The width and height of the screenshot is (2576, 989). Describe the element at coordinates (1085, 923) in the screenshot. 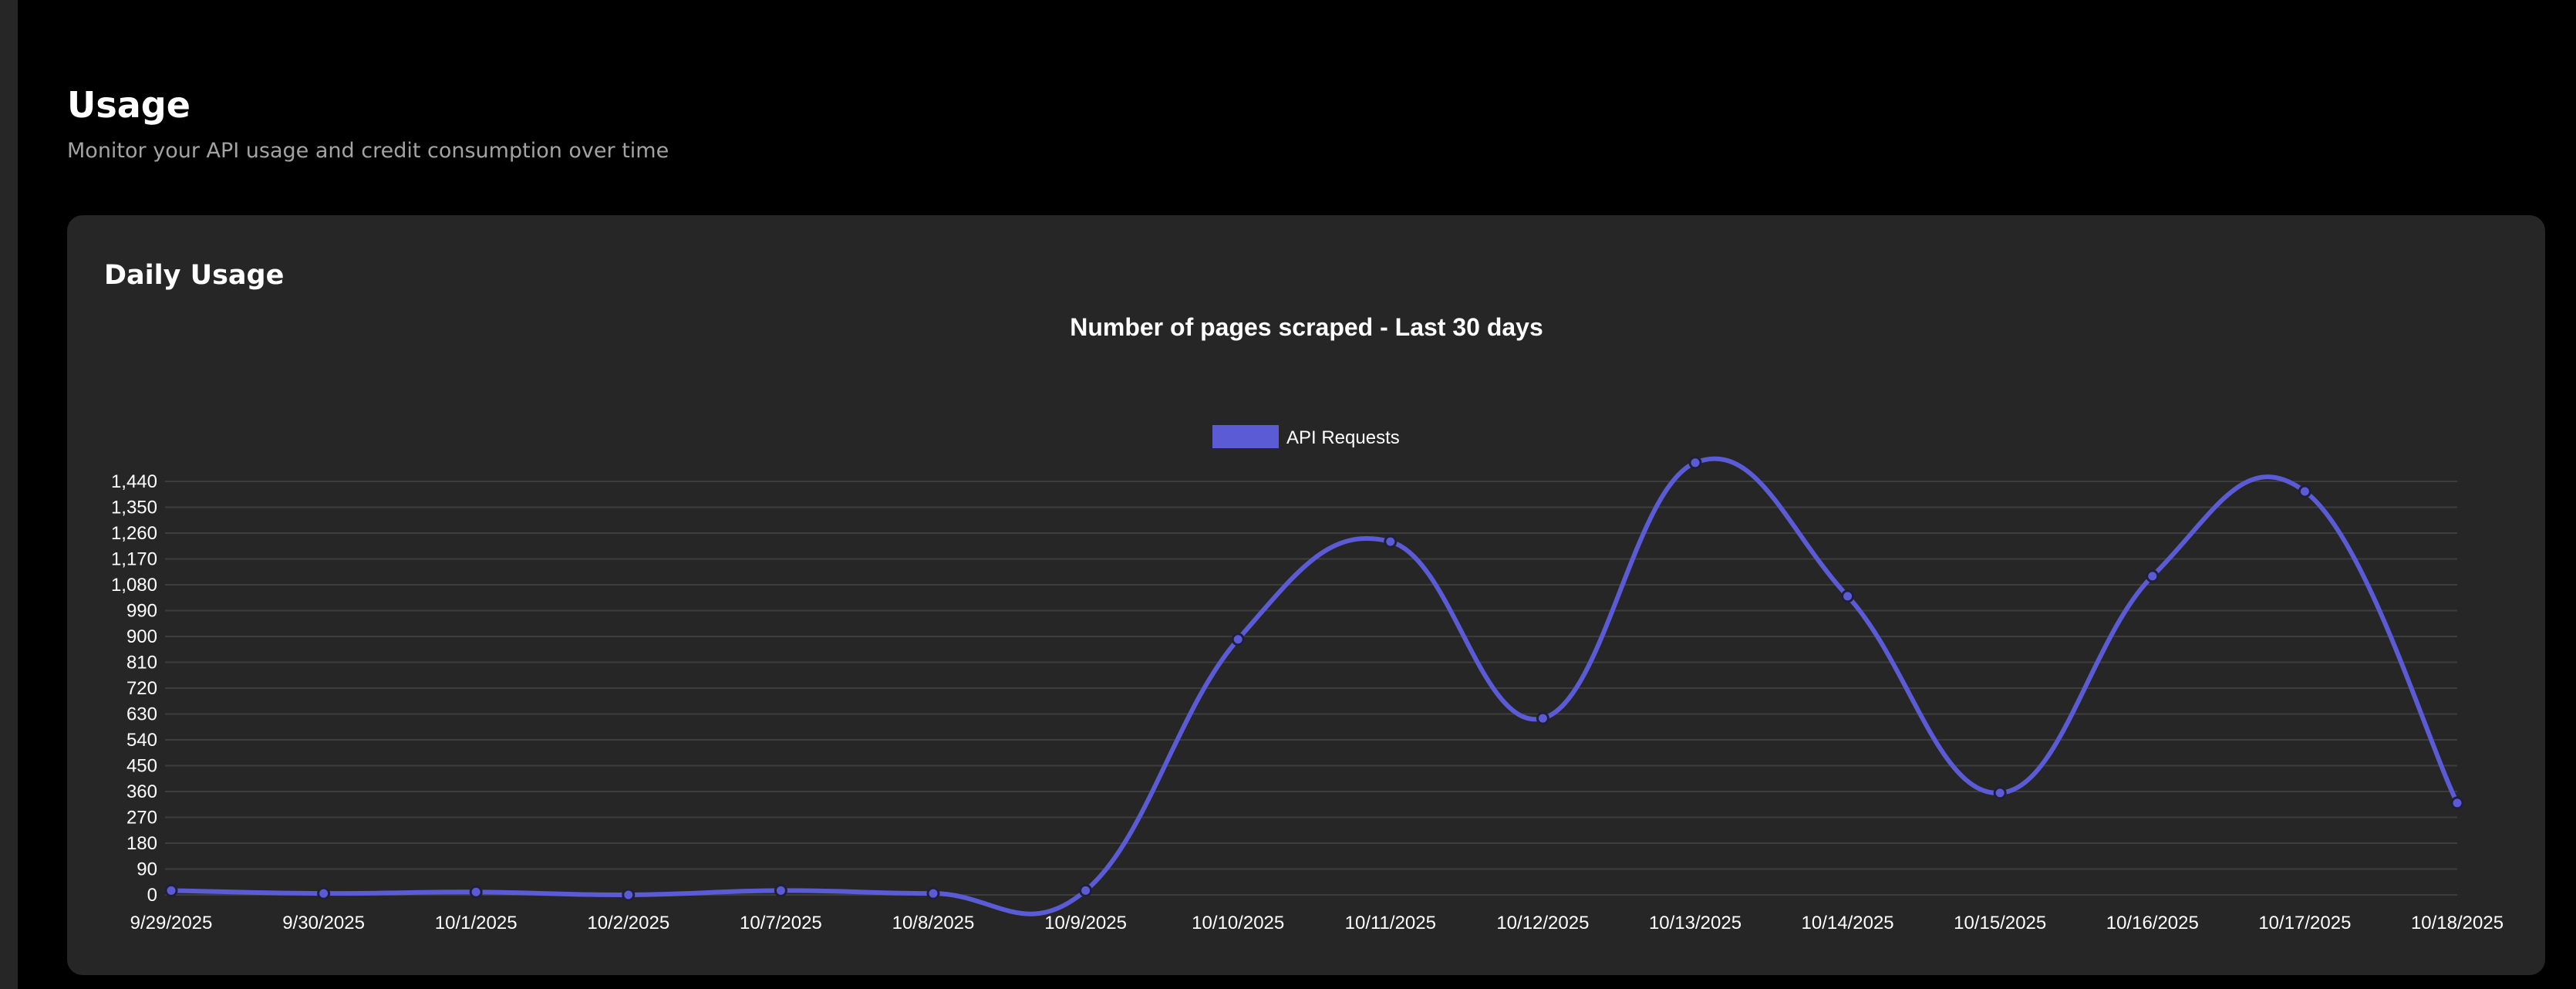

I see `x-tick-label: 10/9/2025` at that location.